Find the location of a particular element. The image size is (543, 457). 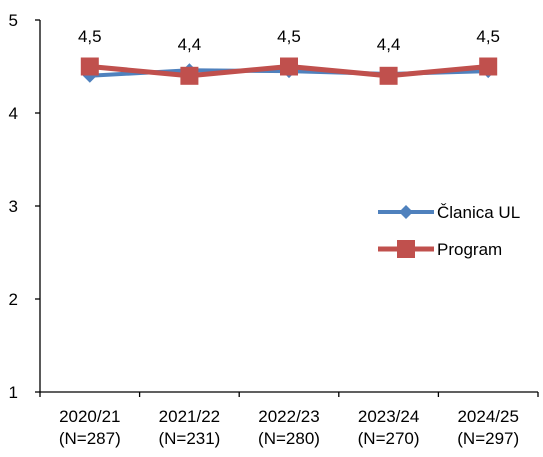

legend-item: Program is located at coordinates (440, 249).